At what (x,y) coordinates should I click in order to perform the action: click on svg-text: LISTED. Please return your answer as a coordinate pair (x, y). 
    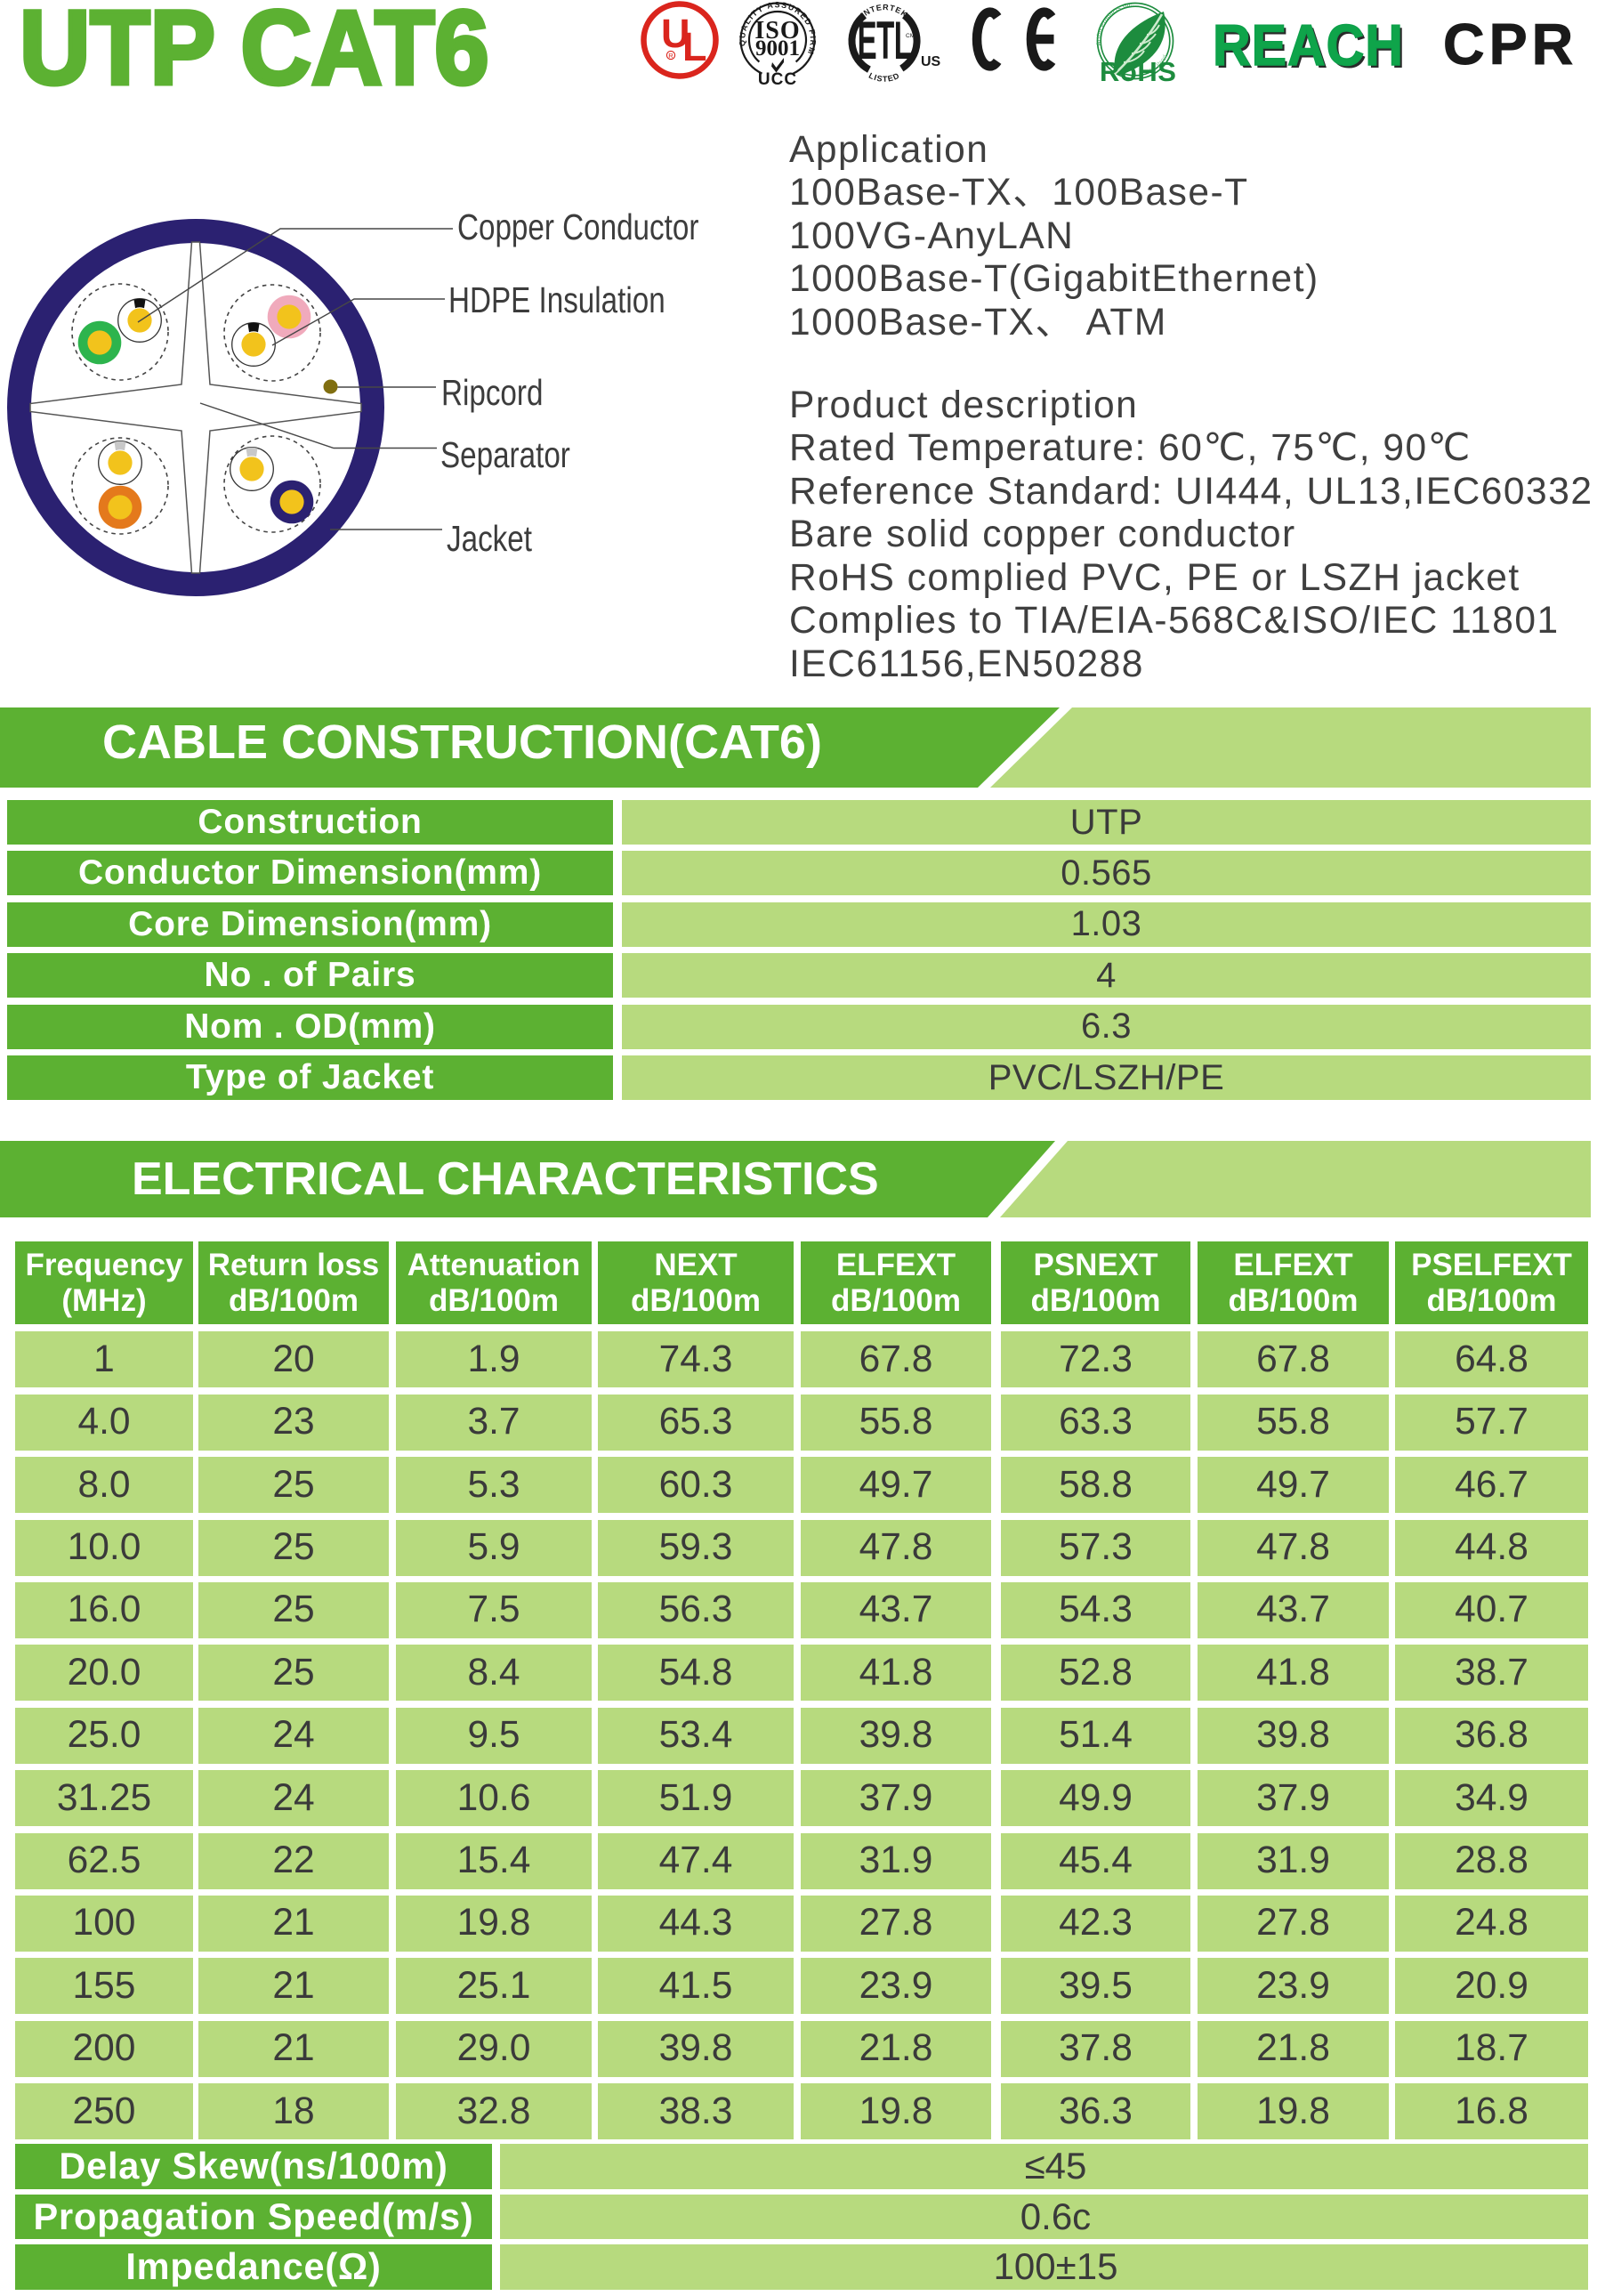
    Looking at the image, I should click on (884, 77).